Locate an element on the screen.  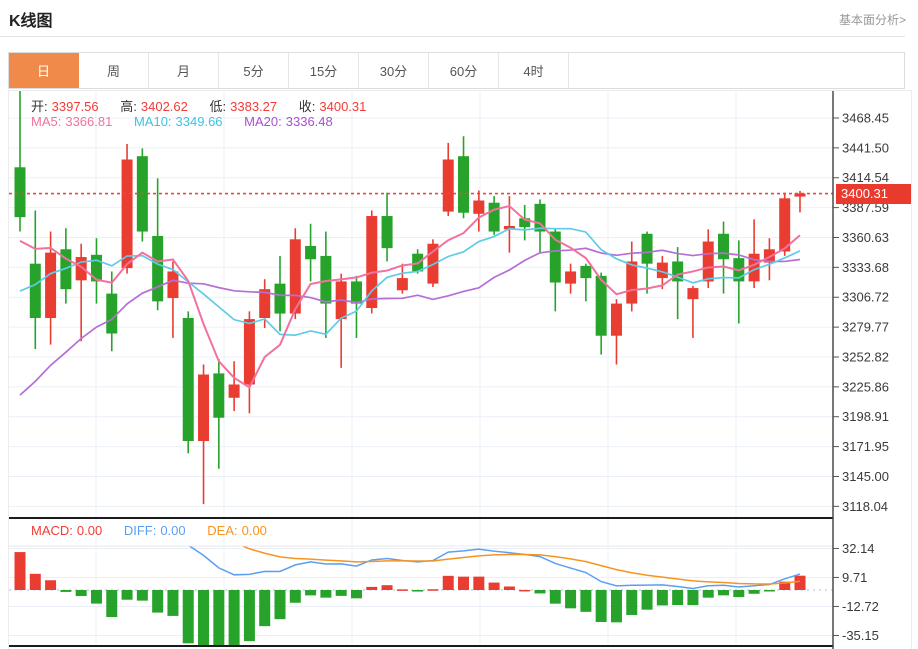
tab-4hour: 4时 is located at coordinates (534, 70).